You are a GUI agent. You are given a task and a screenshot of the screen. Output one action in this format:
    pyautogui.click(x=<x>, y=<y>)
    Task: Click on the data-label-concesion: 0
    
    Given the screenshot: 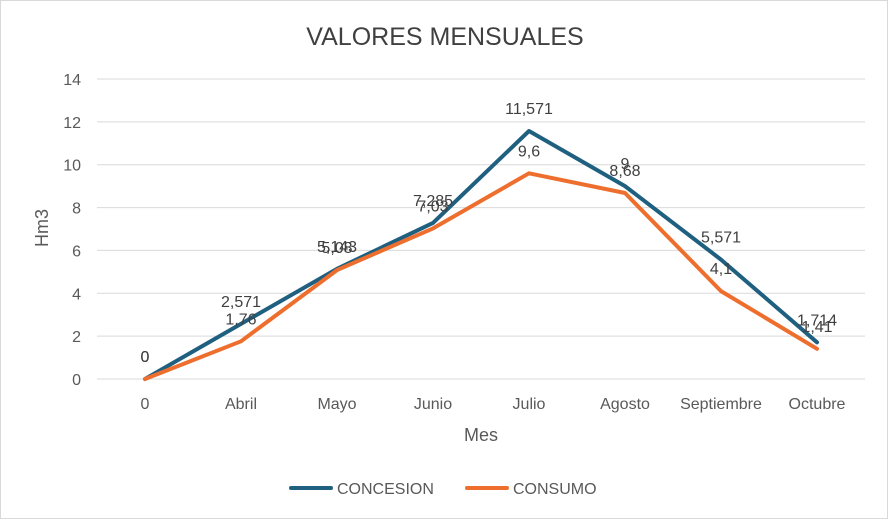 What is the action you would take?
    pyautogui.click(x=145, y=357)
    